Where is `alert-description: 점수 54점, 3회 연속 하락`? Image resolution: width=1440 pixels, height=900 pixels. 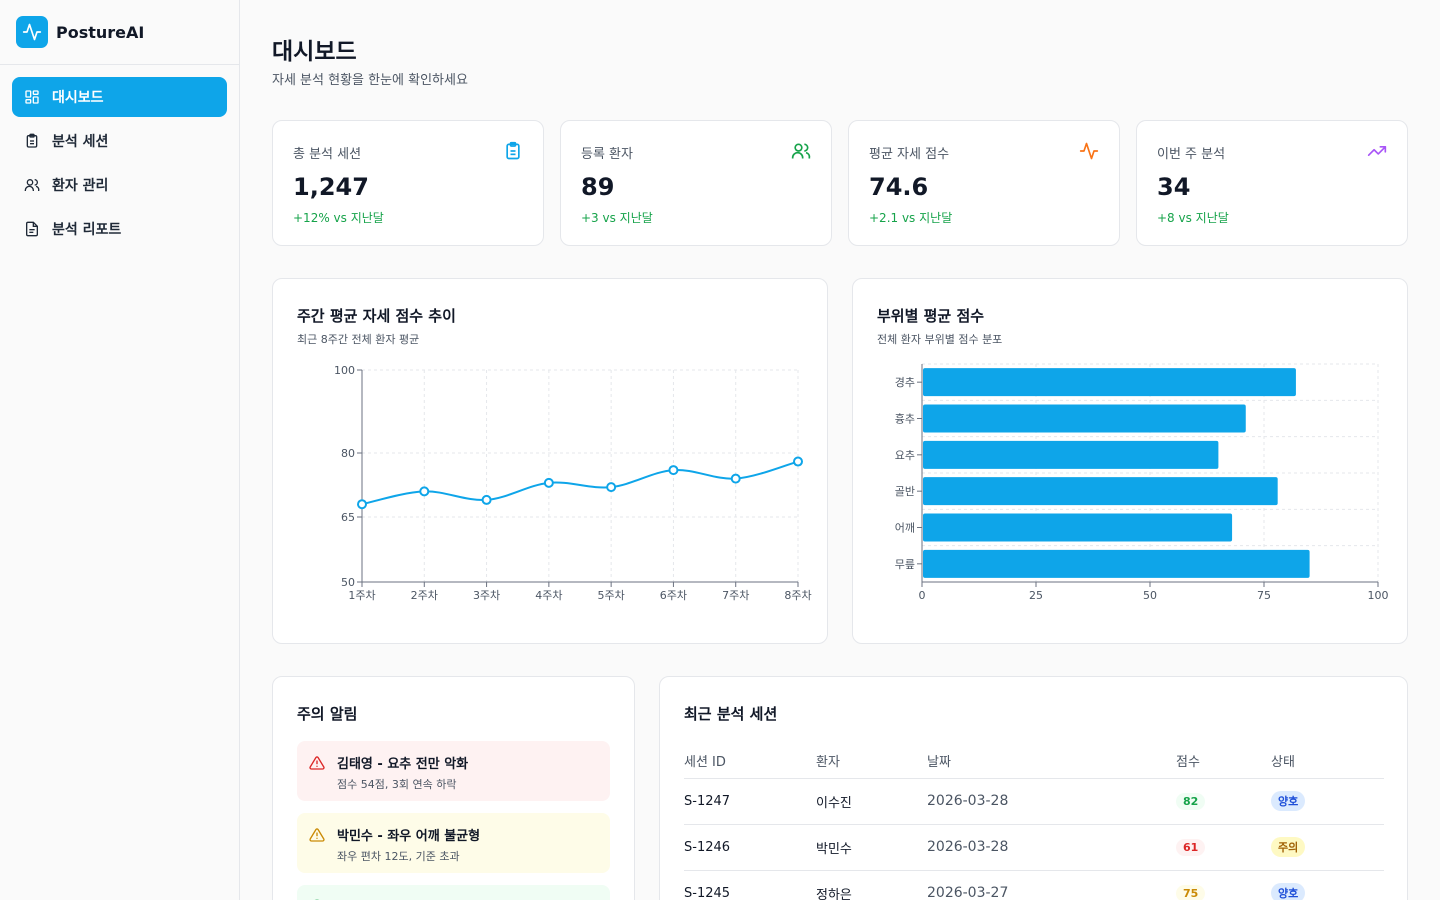
alert-description: 점수 54점, 3회 연속 하락 is located at coordinates (397, 784).